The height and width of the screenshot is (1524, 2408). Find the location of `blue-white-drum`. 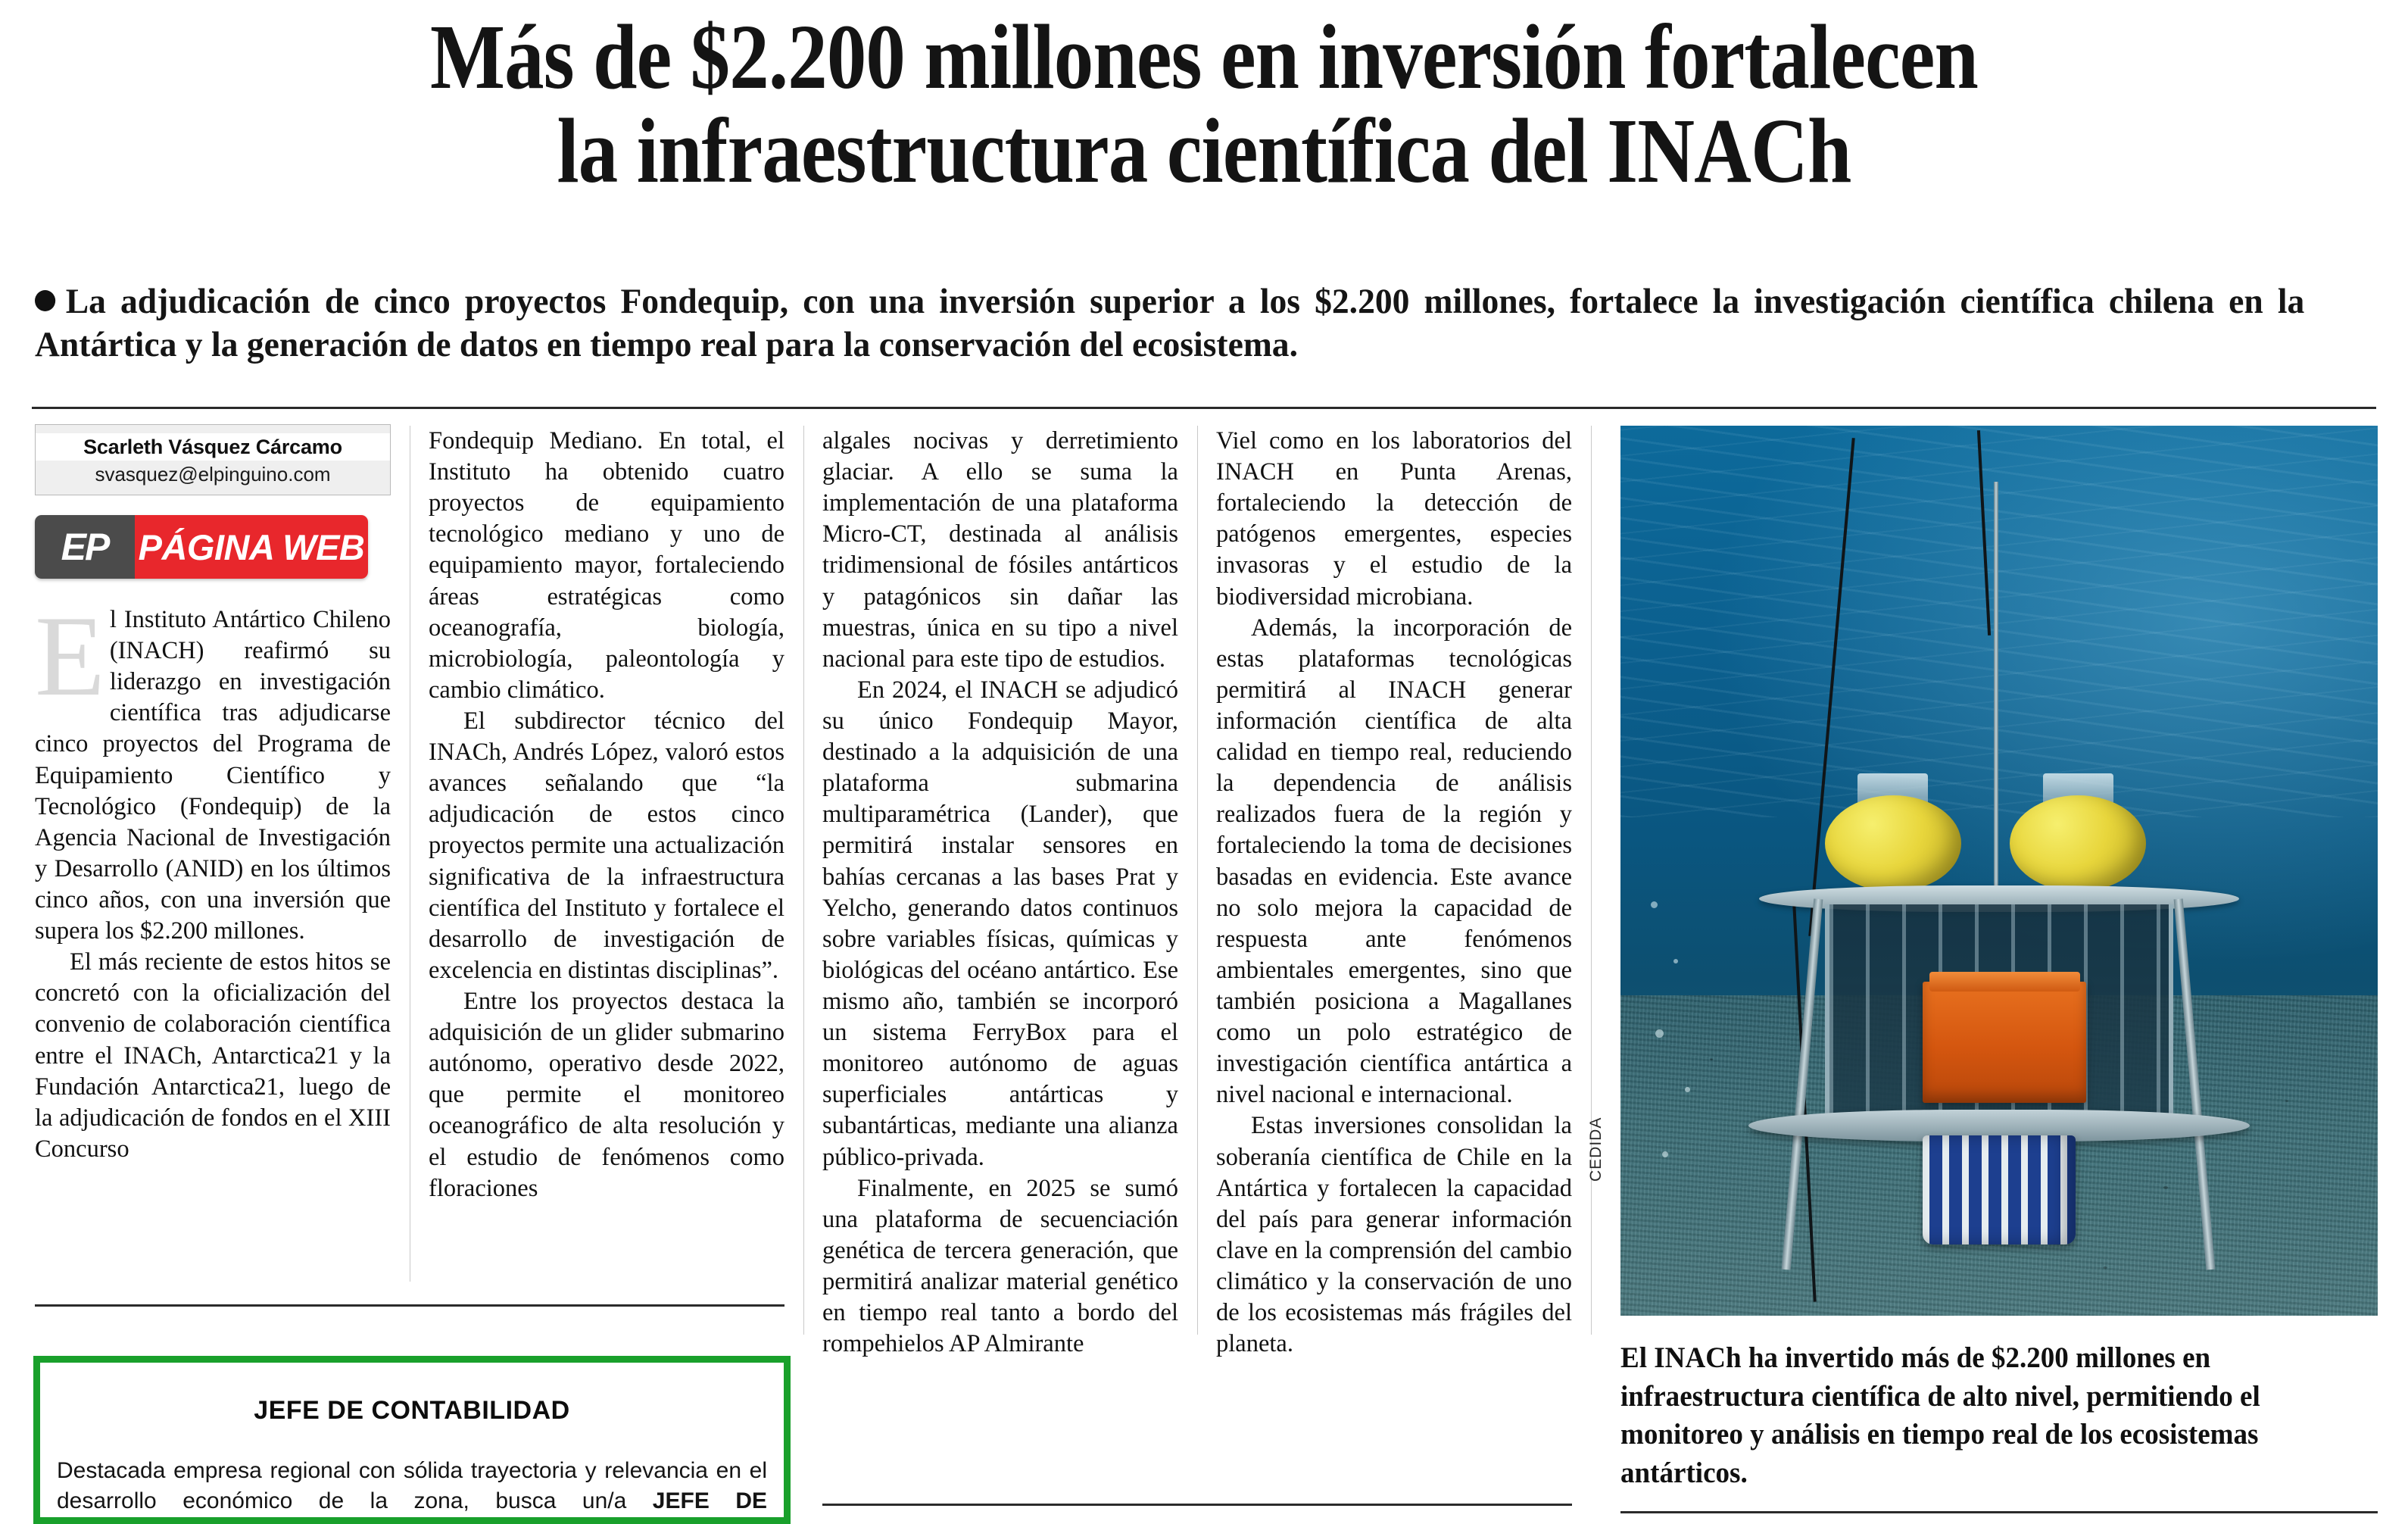

blue-white-drum is located at coordinates (1999, 1189).